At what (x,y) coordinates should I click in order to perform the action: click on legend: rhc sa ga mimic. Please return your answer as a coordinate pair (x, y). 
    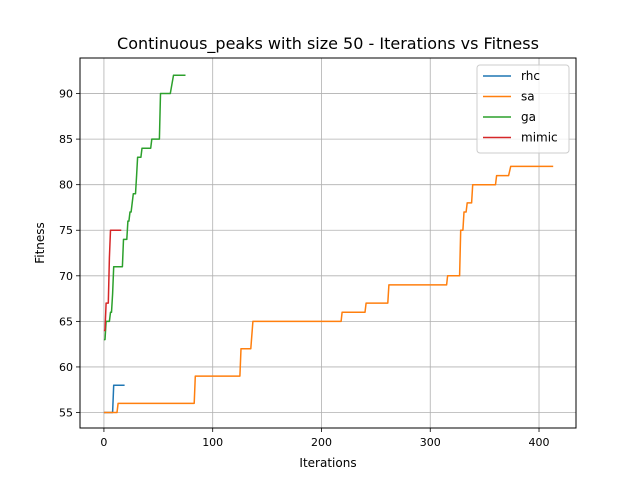
    Looking at the image, I should click on (523, 109).